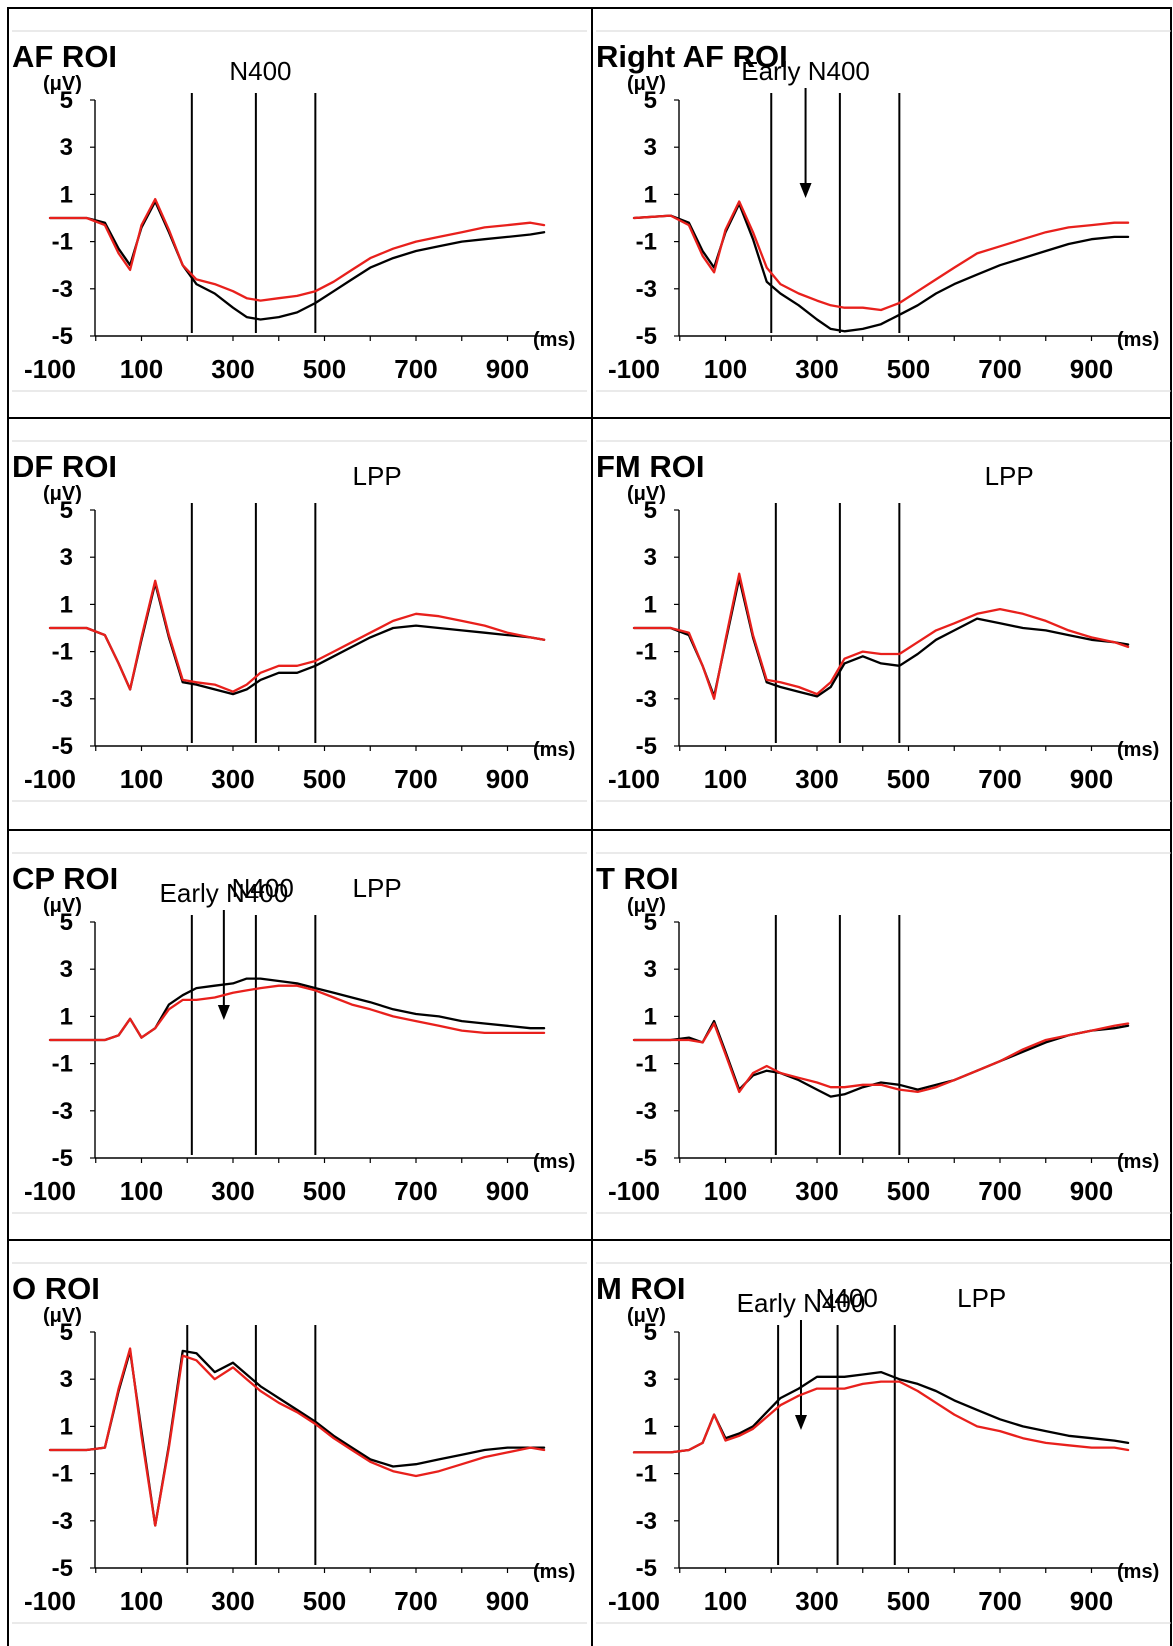  Describe the element at coordinates (64, 56) in the screenshot. I see `panel-title: AF ROI` at that location.